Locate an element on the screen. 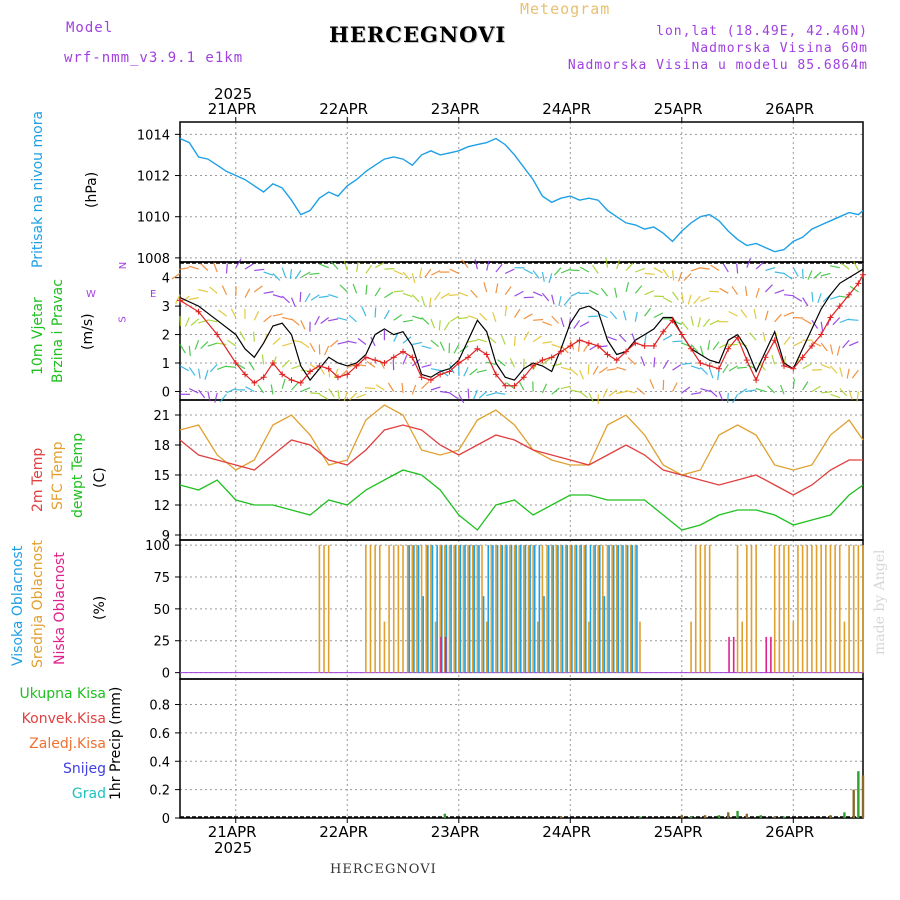 This screenshot has height=900, width=900. ytick-label: 21 is located at coordinates (161, 416).